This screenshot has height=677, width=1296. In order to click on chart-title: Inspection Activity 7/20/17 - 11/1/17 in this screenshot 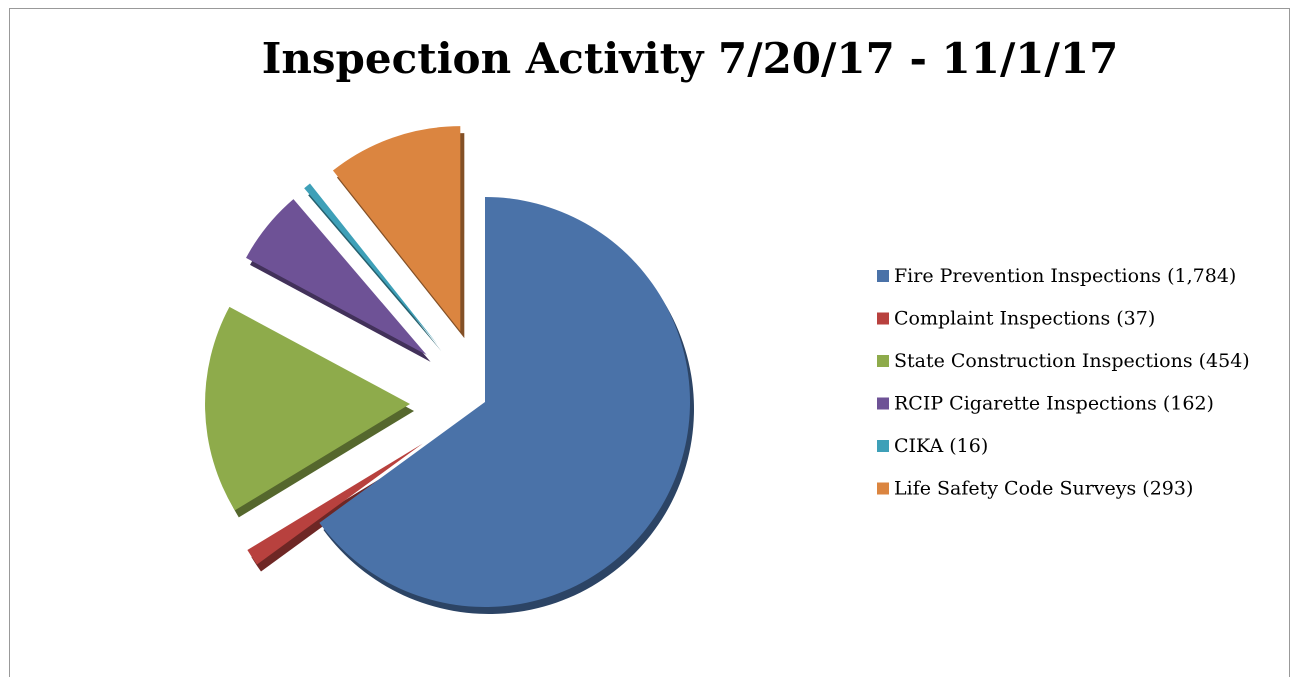, I will do `click(690, 58)`.